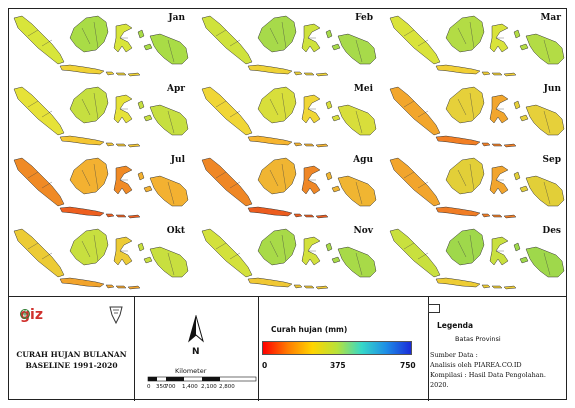  What do you see at coordinates (363, 89) in the screenshot?
I see `month-label-mei: Mei` at bounding box center [363, 89].